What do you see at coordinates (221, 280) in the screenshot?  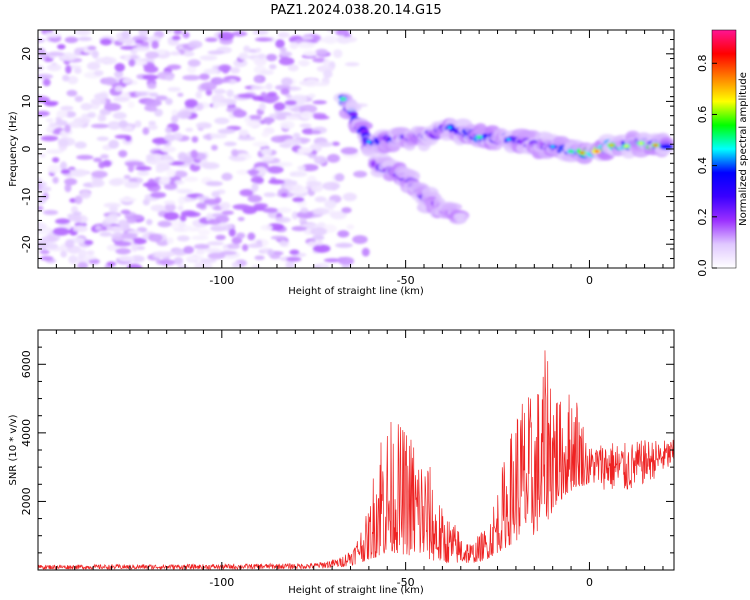 I see `spectrogram-x-tick-label: -100` at bounding box center [221, 280].